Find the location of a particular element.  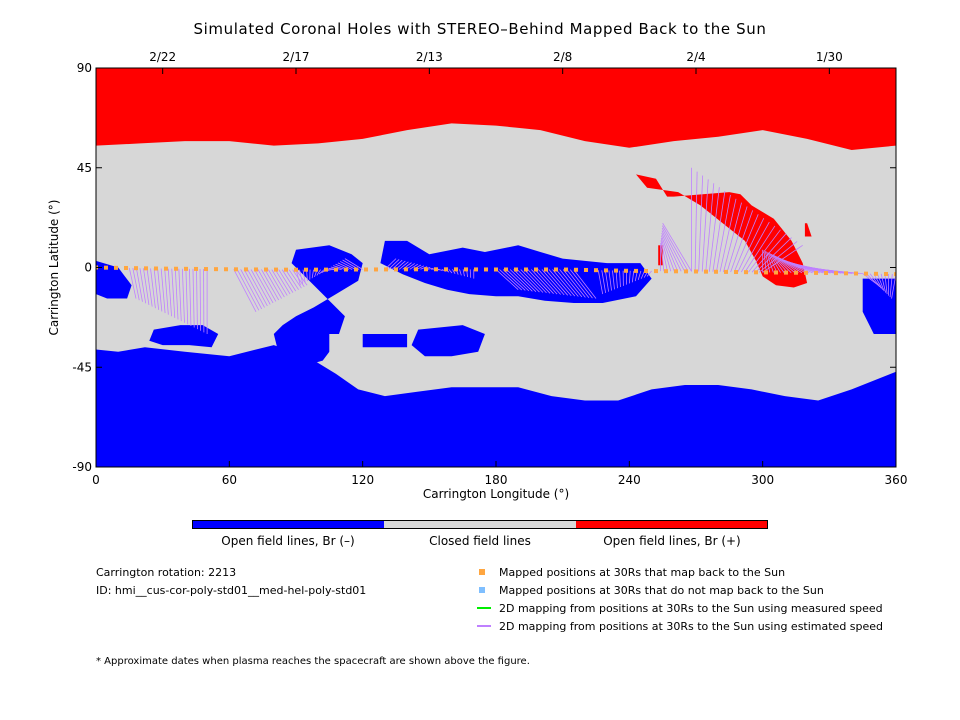

top-date-label: 2/4 is located at coordinates (695, 57).